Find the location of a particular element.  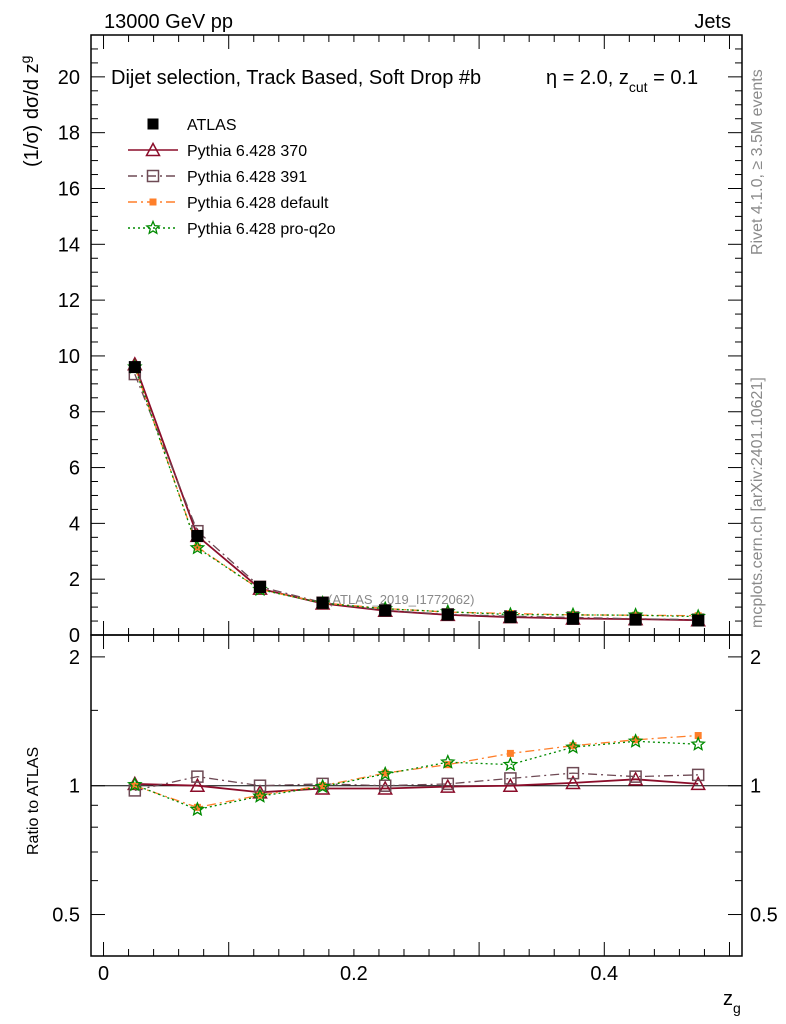

main-title-tail-text: η = 2.0, z is located at coordinates (587, 78).